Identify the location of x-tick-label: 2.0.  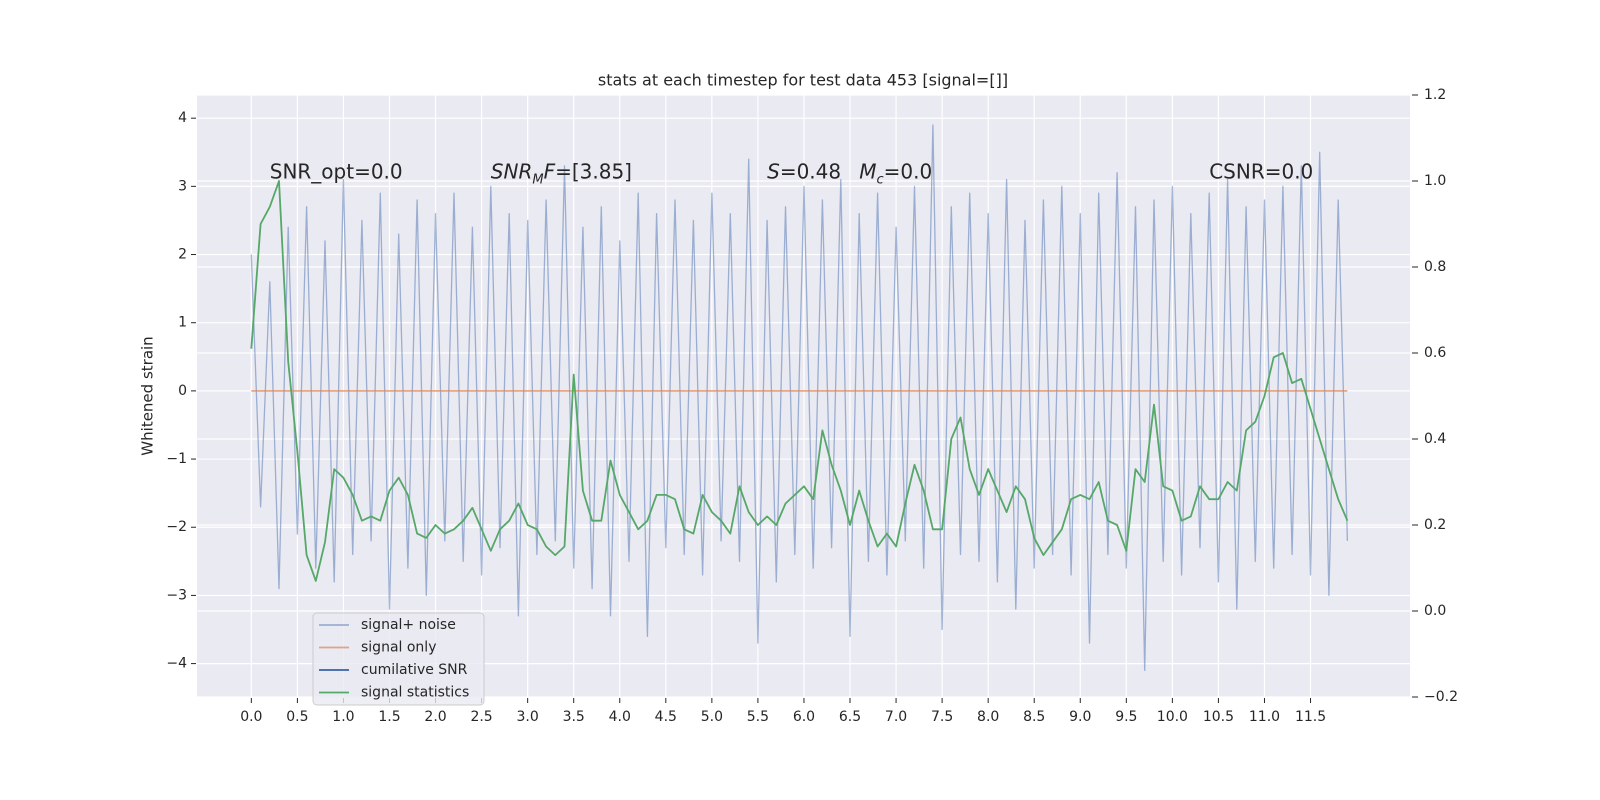
(435, 717).